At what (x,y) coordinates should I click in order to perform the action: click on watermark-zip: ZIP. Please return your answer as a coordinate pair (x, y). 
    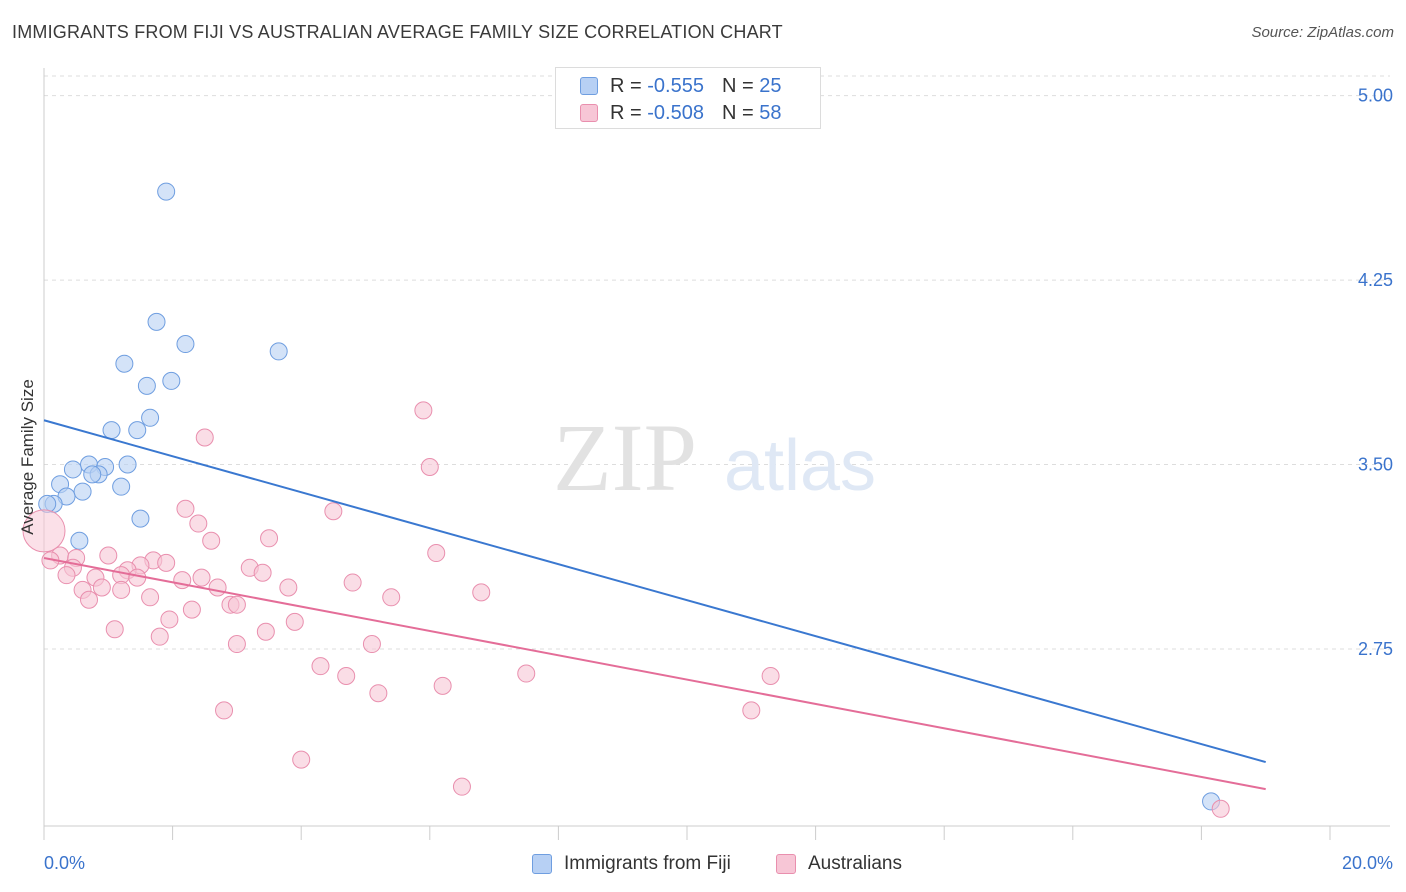
    Looking at the image, I should click on (625, 457).